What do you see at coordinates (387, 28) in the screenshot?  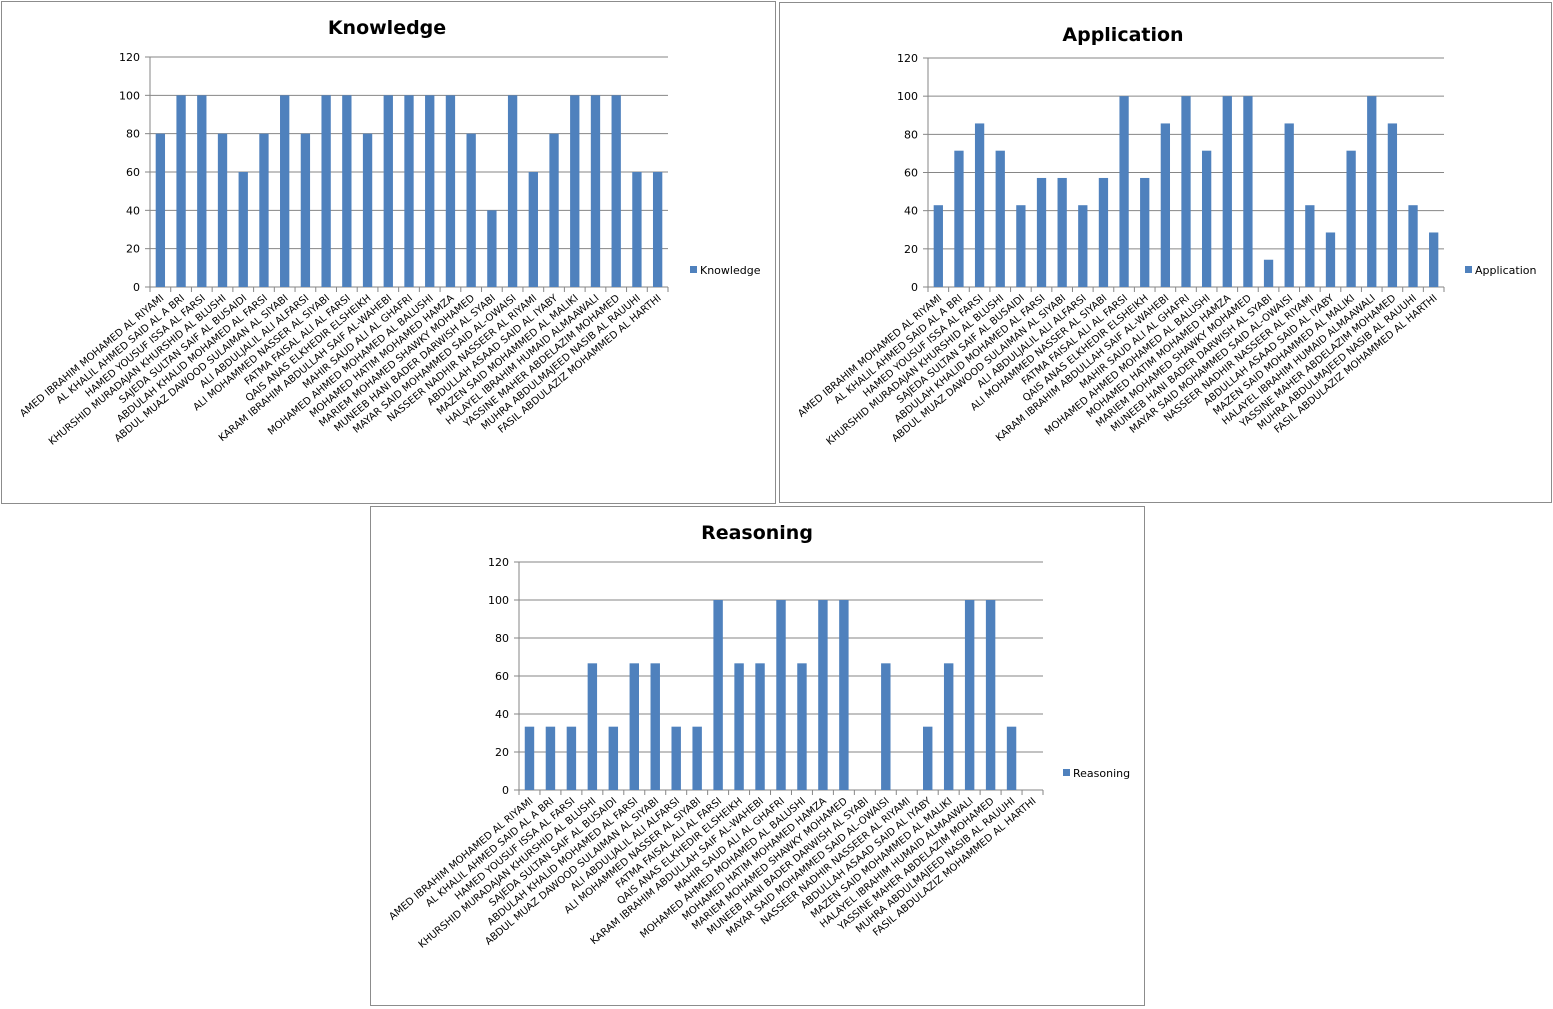 I see `knowledge-chart-title: Knowledge` at bounding box center [387, 28].